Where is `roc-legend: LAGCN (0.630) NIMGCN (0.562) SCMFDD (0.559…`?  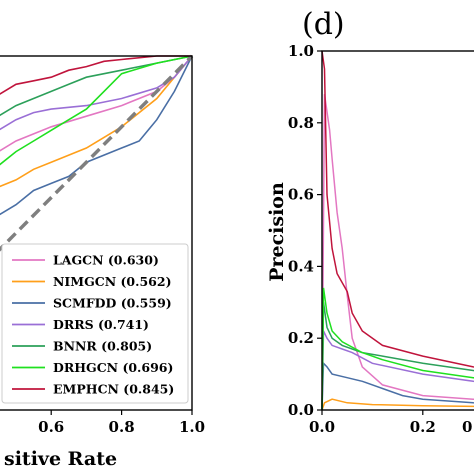
roc-legend: LAGCN (0.630) NIMGCN (0.562) SCMFDD (0.559… is located at coordinates (95, 323).